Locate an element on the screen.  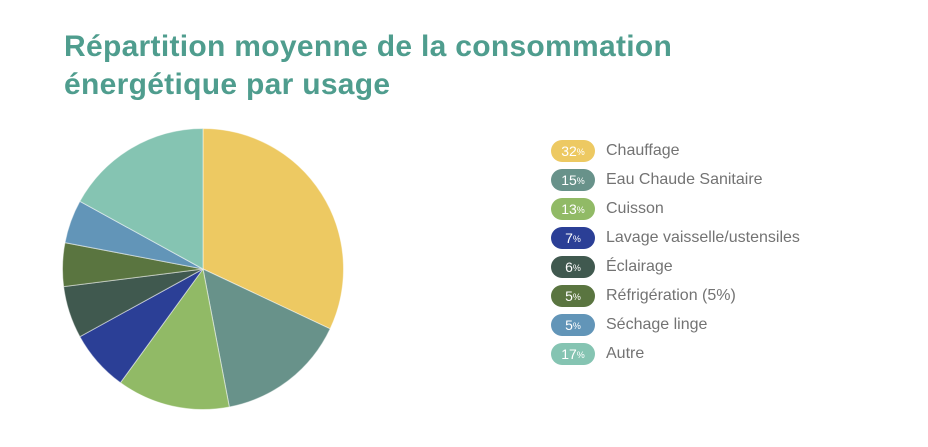
legend-value-badge: 6% is located at coordinates (573, 267).